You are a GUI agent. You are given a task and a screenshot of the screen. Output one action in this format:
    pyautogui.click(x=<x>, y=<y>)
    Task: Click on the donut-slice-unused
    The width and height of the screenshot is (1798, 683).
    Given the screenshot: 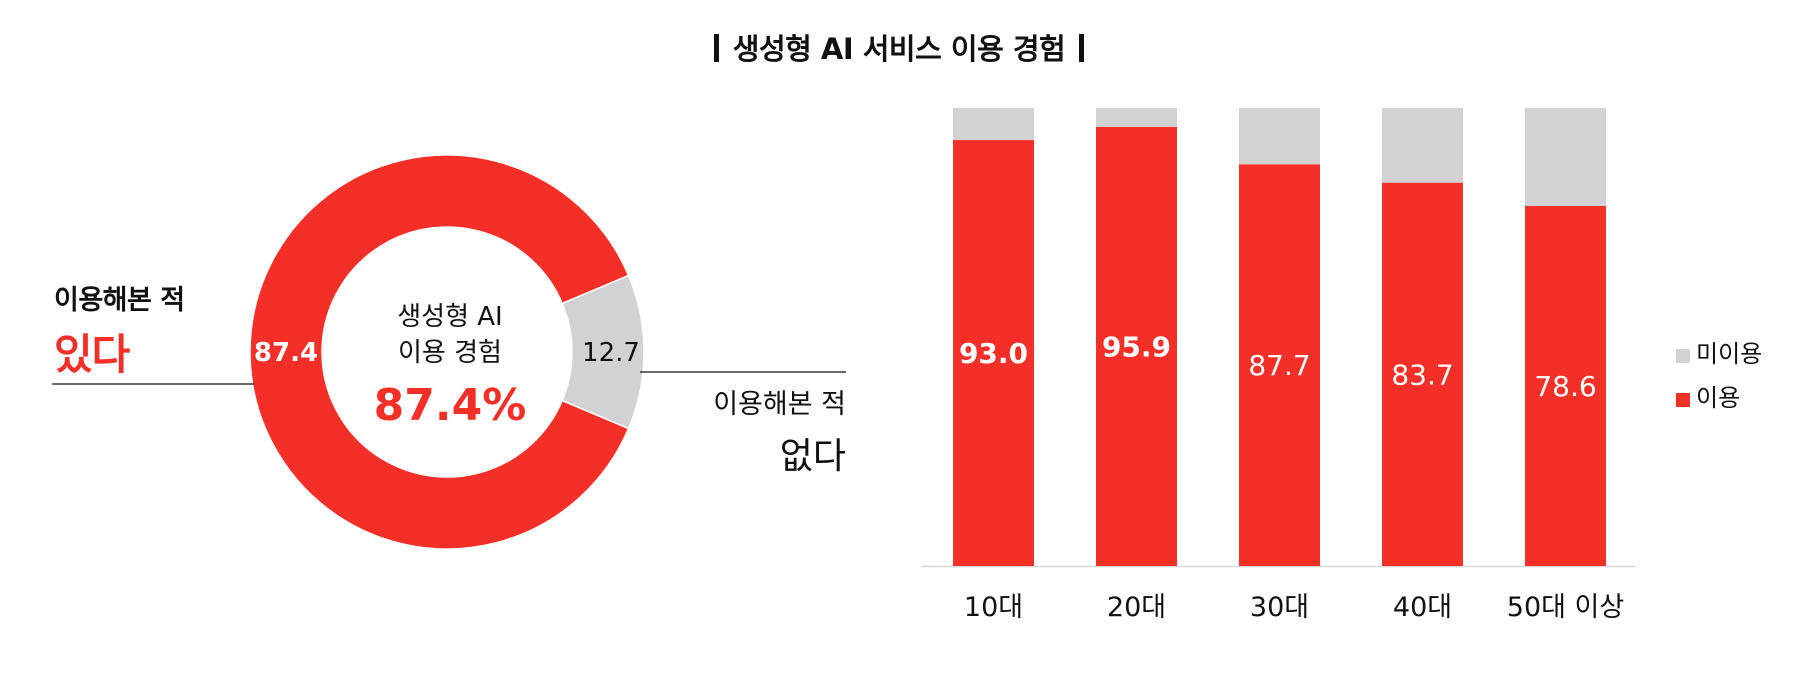 What is the action you would take?
    pyautogui.click(x=603, y=352)
    